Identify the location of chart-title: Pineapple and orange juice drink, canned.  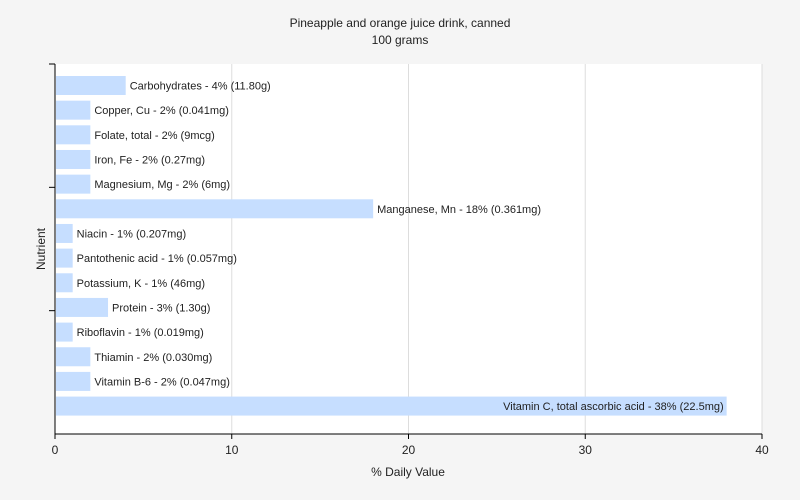
(400, 23).